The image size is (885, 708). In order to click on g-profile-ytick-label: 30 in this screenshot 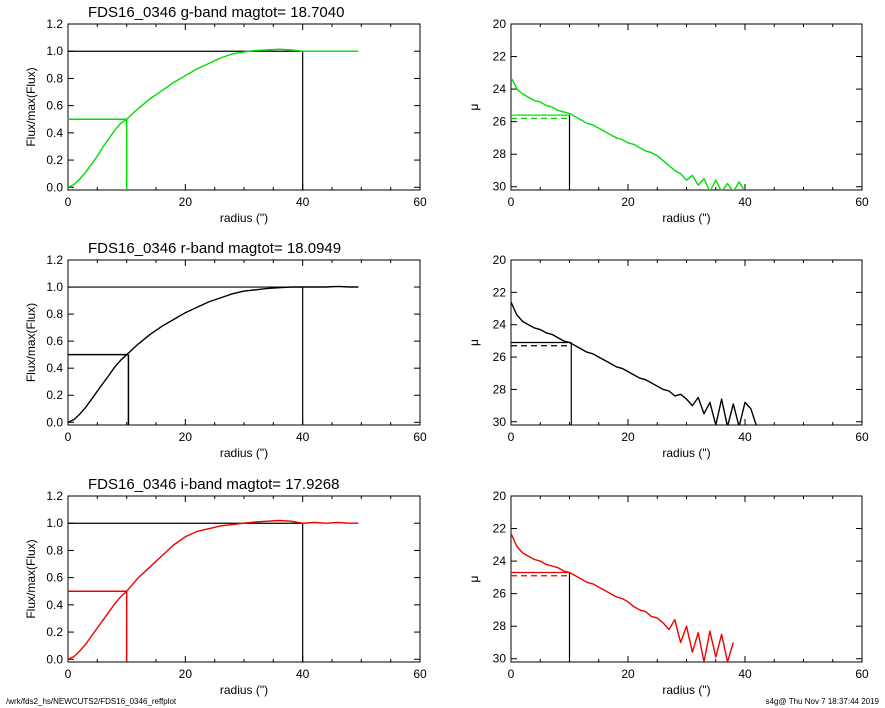, I will do `click(500, 187)`.